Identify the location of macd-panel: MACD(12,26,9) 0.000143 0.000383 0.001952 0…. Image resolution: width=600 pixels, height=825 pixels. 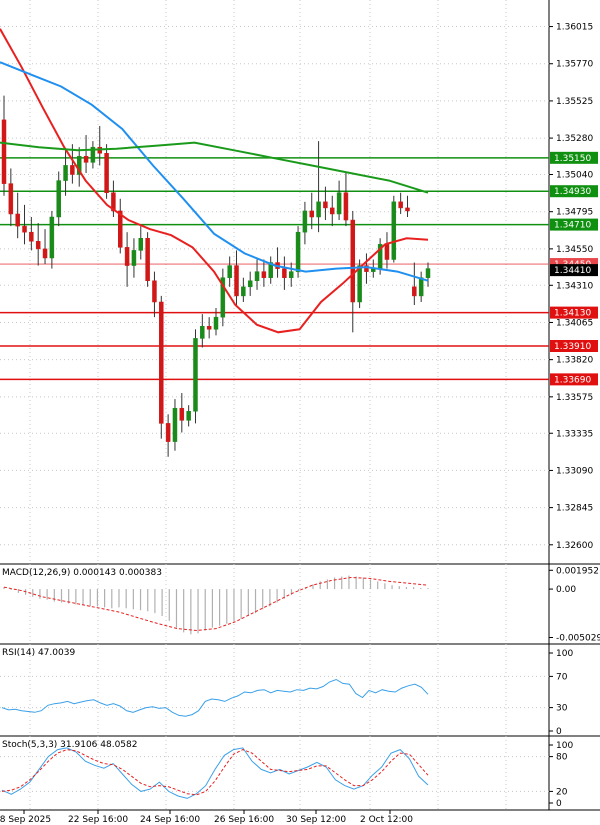
(301, 604).